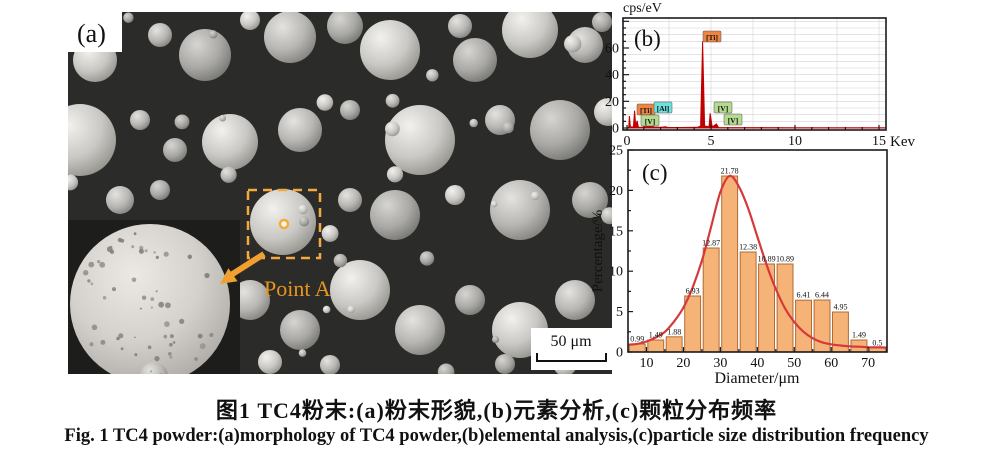 This screenshot has height=464, width=993. Describe the element at coordinates (877, 342) in the screenshot. I see `svg-text: 0.5` at that location.